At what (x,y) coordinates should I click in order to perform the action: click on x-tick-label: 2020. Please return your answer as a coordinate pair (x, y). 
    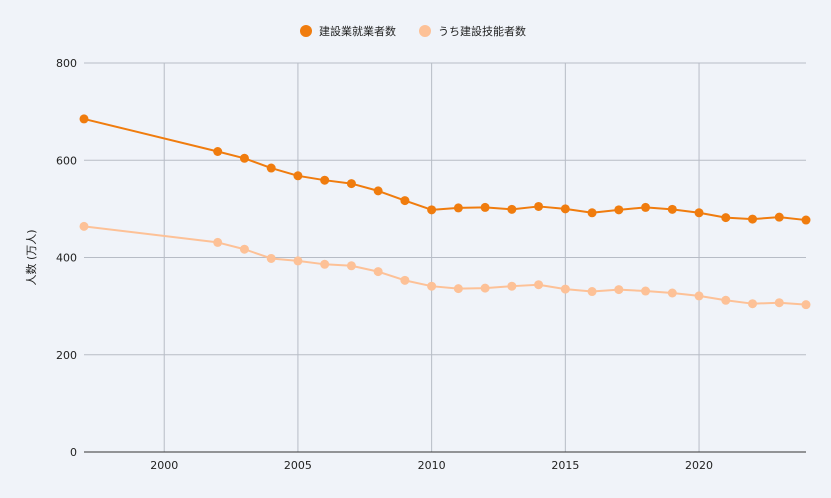
    Looking at the image, I should click on (699, 465).